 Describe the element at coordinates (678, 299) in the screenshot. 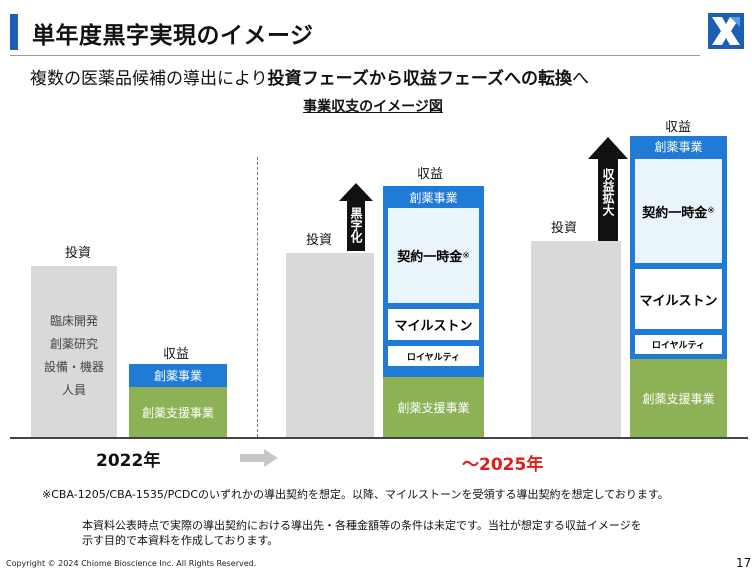

I see `milestone-box-2025b: マイルストン` at that location.